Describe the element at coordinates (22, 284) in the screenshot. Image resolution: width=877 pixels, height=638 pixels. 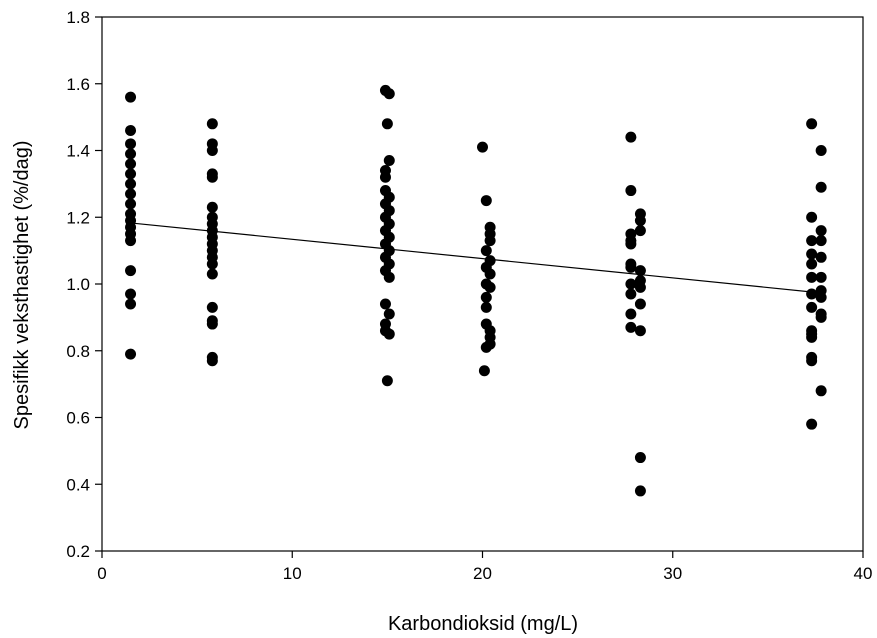
I see `y-axis-title: Spesifikk veksthastighet (%/dag)` at that location.